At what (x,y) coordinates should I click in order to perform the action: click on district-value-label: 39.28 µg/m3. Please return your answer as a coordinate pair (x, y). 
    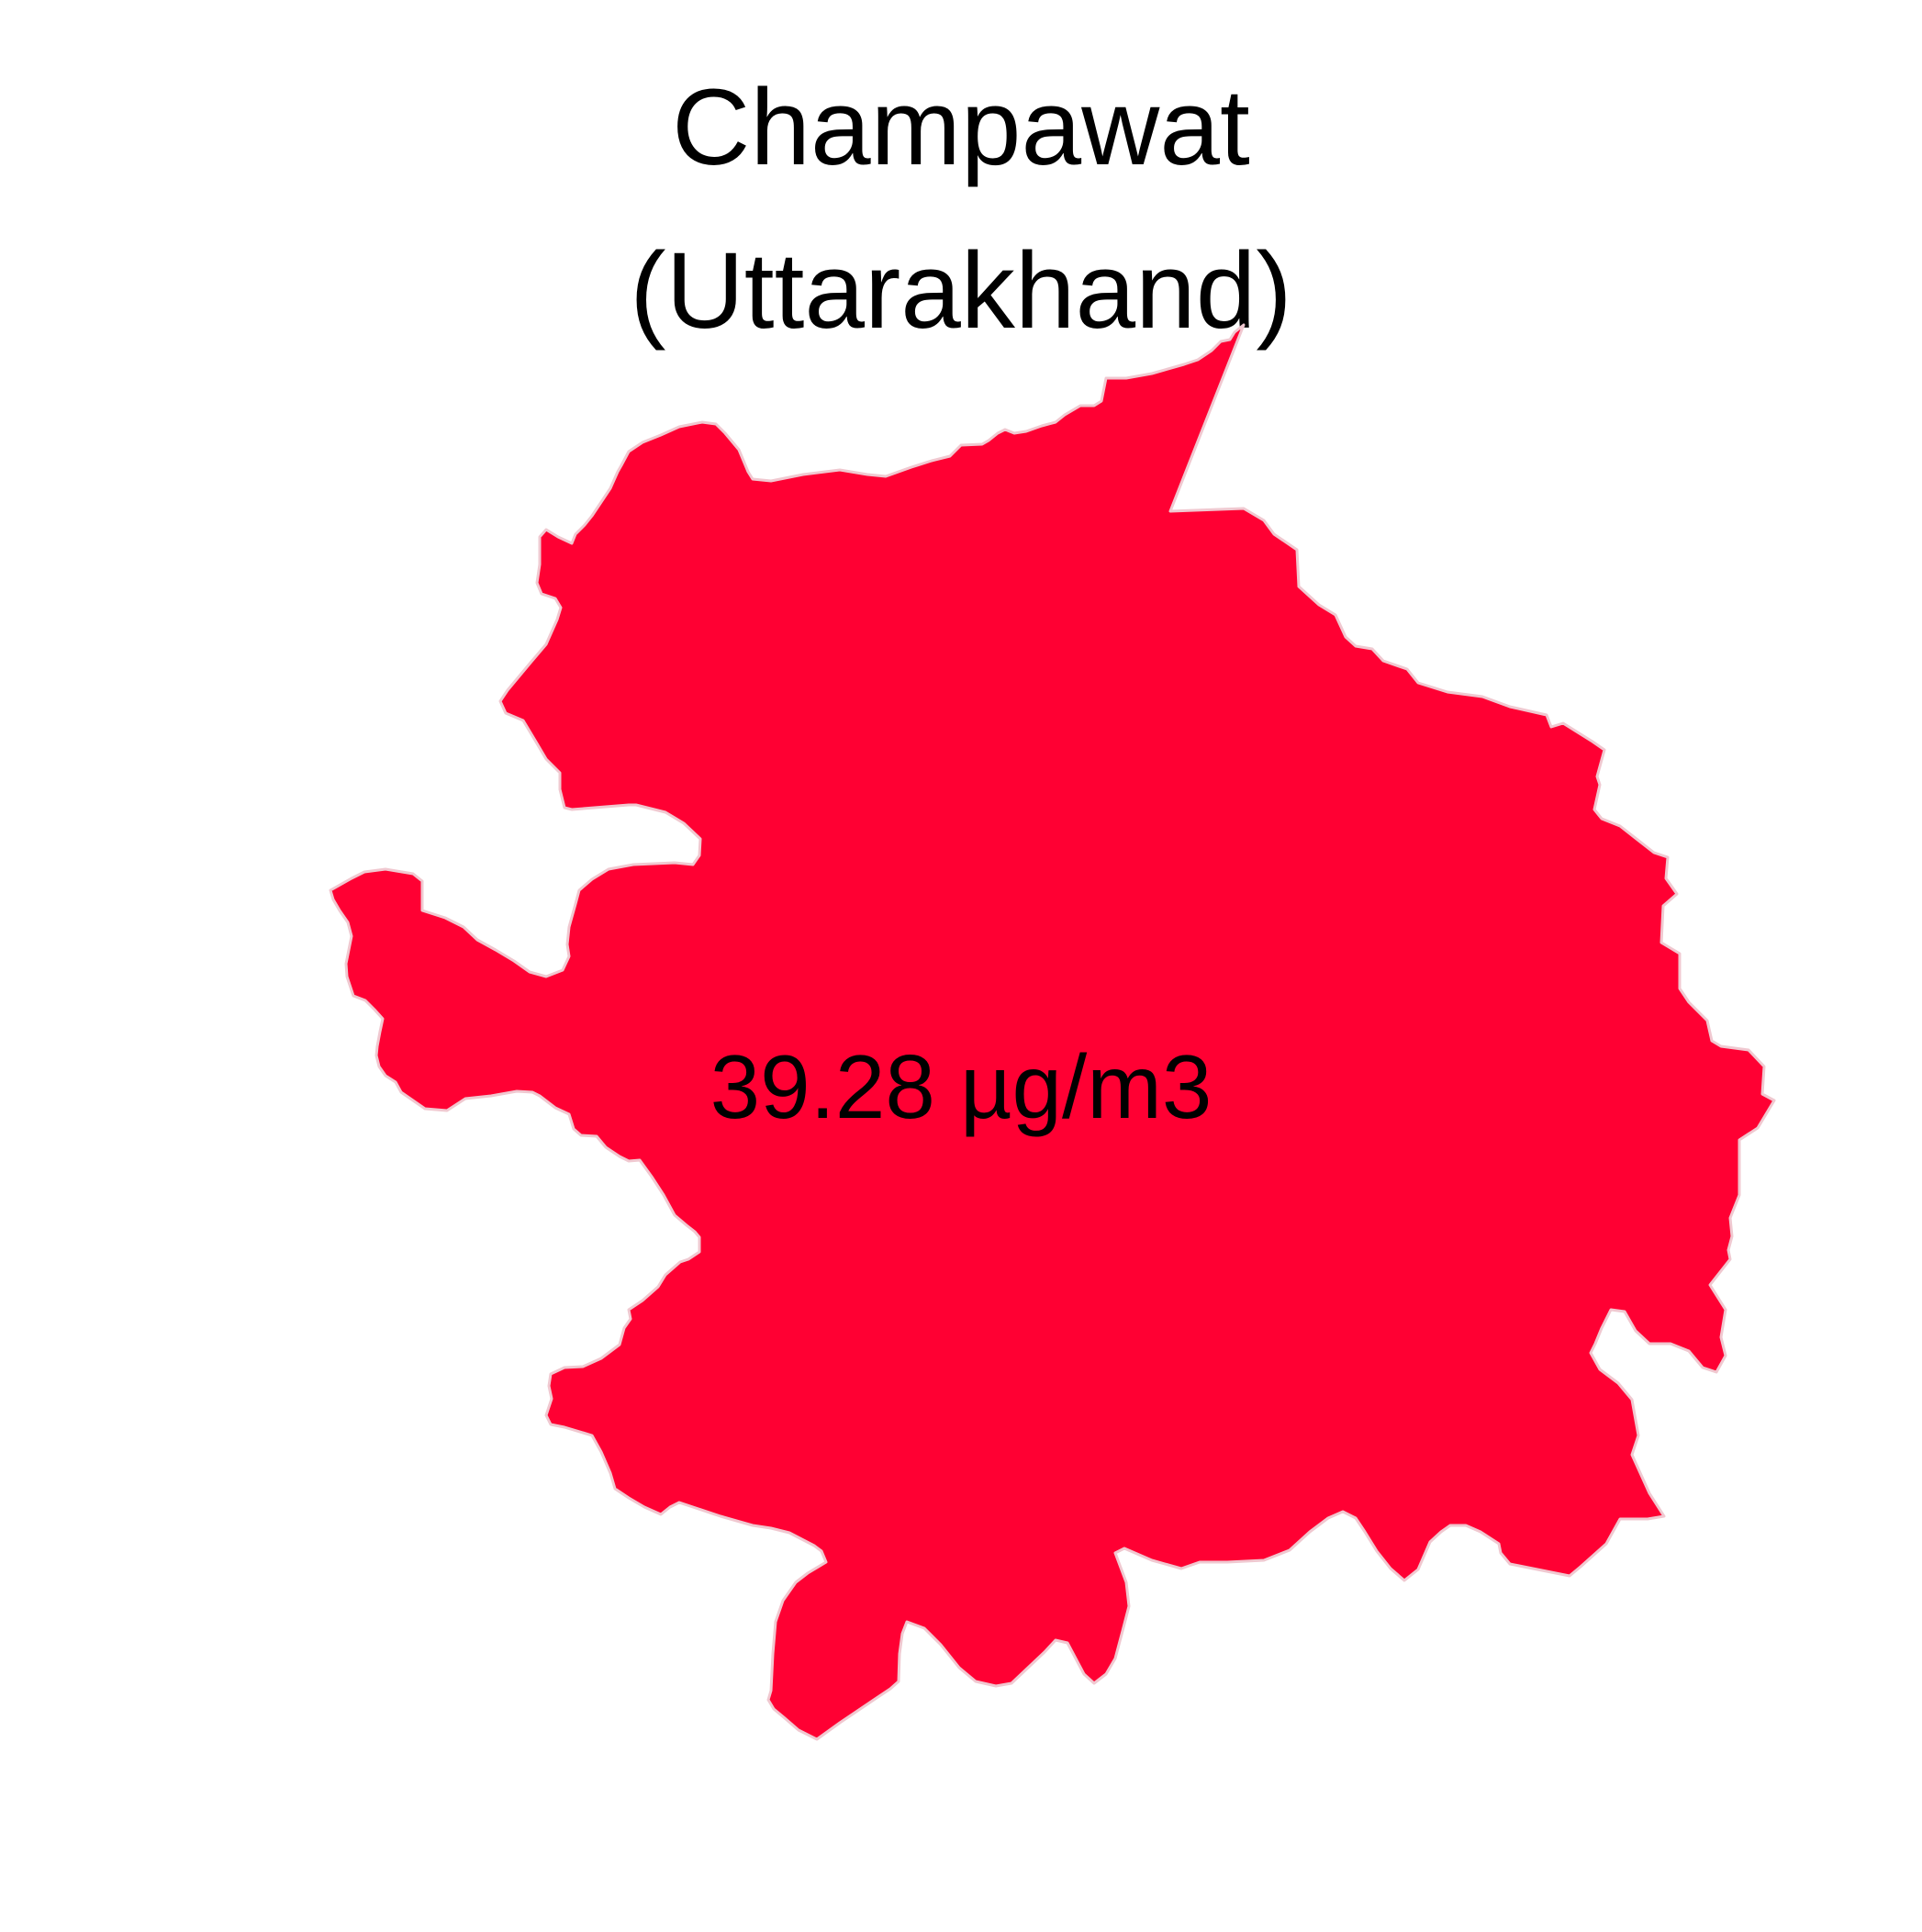
    Looking at the image, I should click on (961, 1086).